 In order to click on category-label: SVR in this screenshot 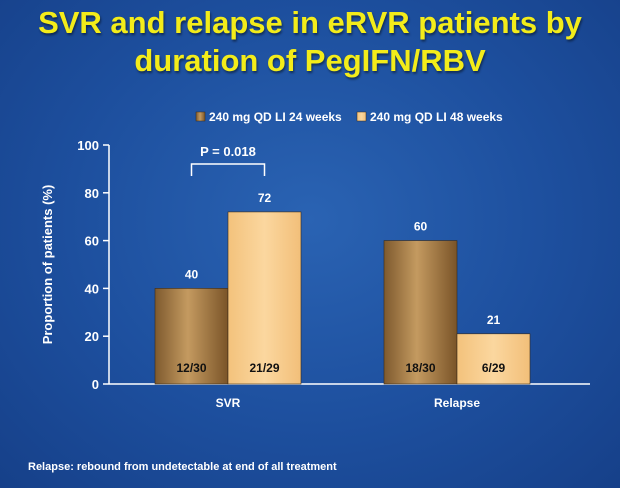, I will do `click(228, 403)`.